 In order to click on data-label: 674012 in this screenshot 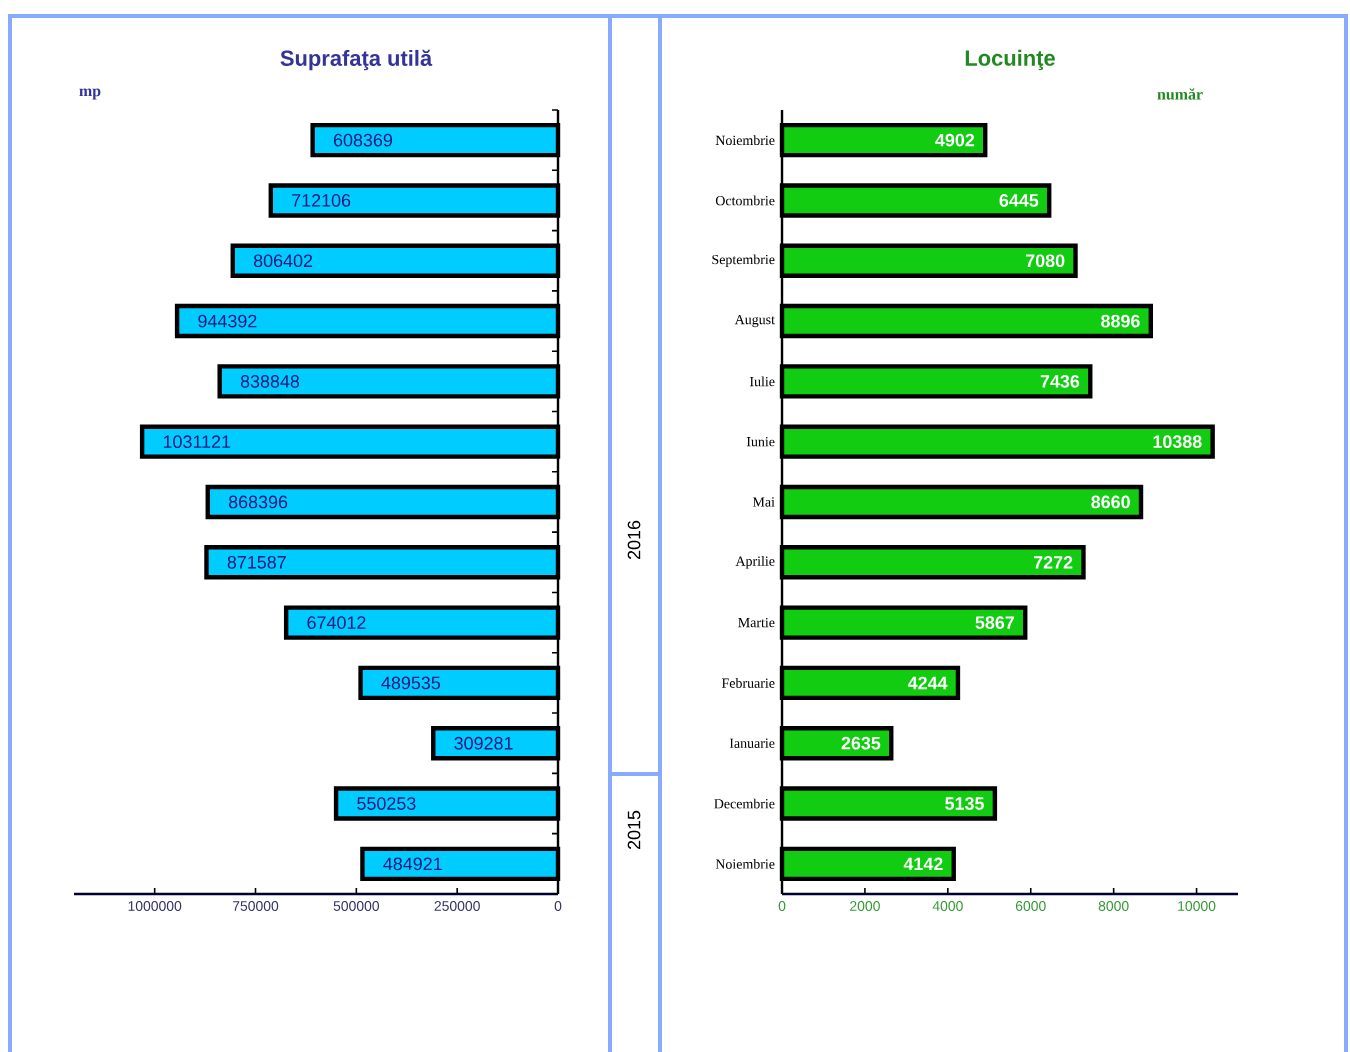, I will do `click(336, 622)`.